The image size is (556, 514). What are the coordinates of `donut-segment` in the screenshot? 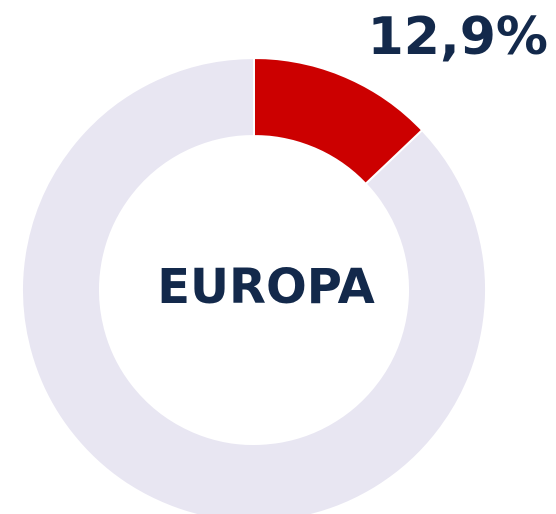 It's located at (338, 121).